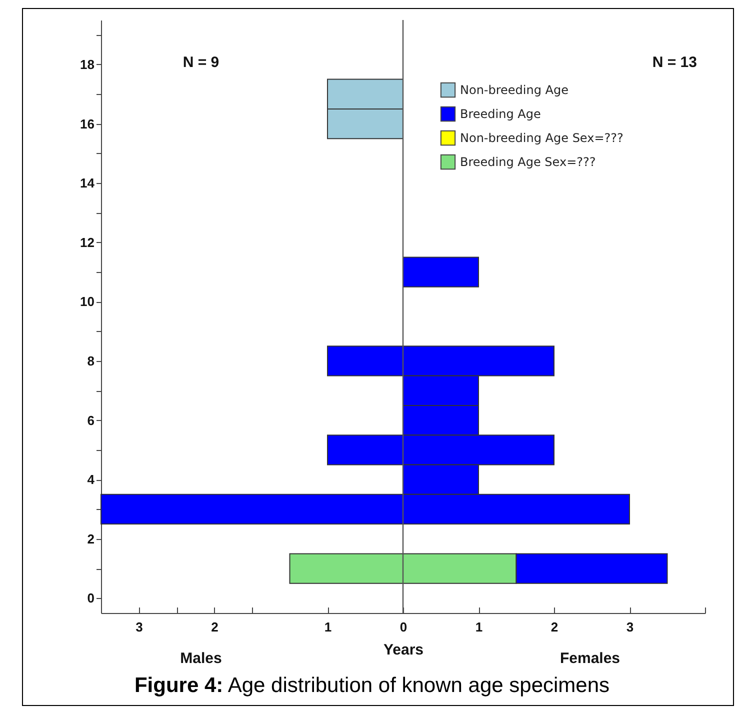 The image size is (744, 717). Describe the element at coordinates (90, 538) in the screenshot. I see `y-tick-label: 2` at that location.